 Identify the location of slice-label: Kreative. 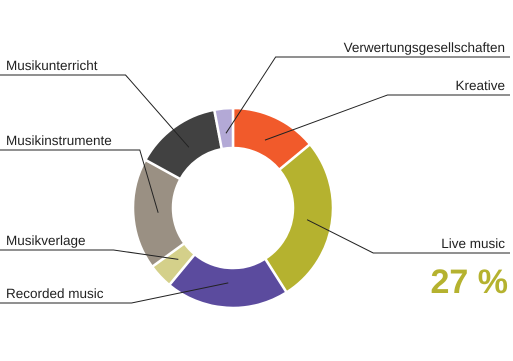
(480, 85).